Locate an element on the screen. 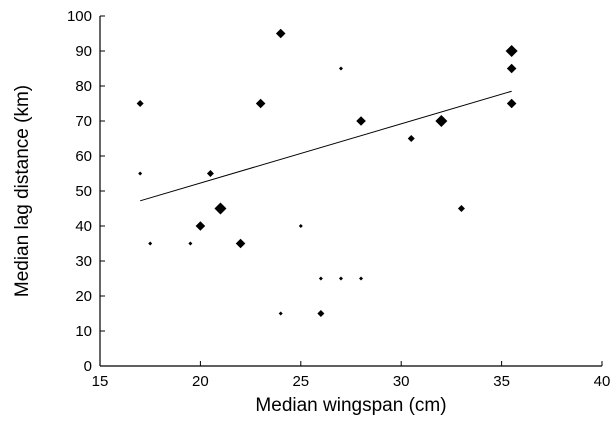  y-tick-label: 80 is located at coordinates (83, 86).